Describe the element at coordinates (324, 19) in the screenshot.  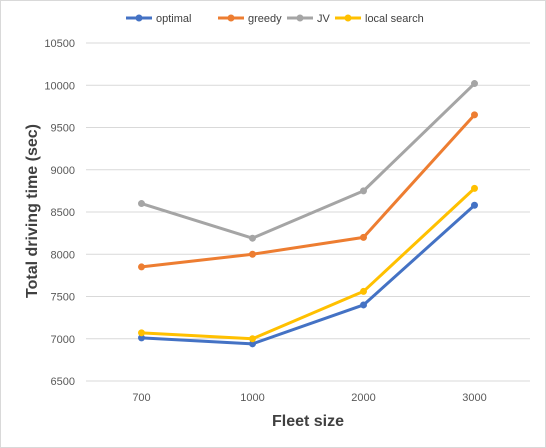
I see `legend-label: JV` at that location.